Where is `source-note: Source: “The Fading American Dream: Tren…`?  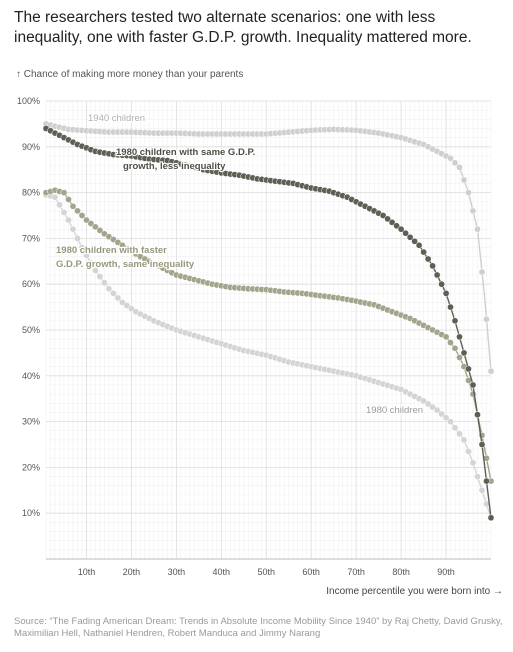 source-note: Source: “The Fading American Dream: Tren… is located at coordinates (258, 627).